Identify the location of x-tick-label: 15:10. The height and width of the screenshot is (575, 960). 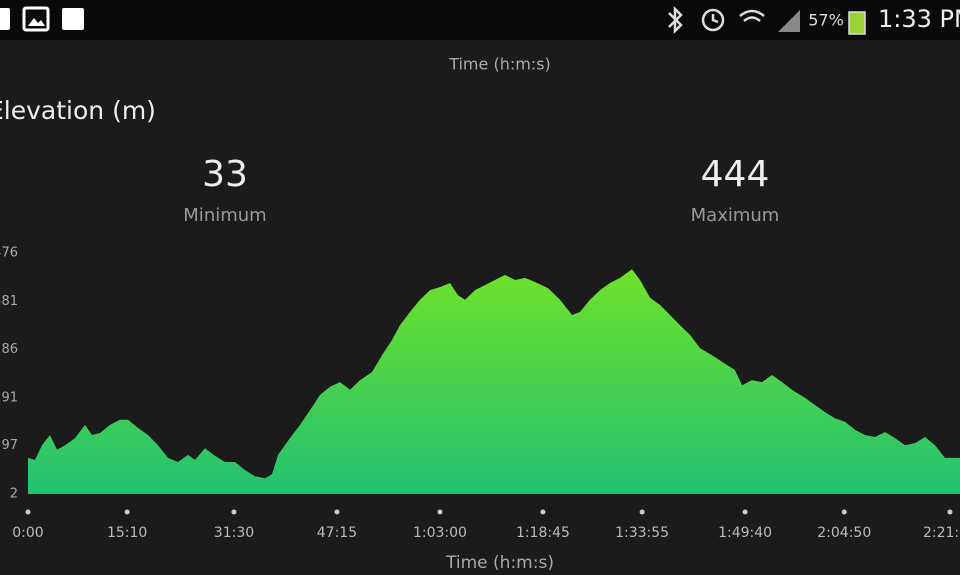
(127, 533).